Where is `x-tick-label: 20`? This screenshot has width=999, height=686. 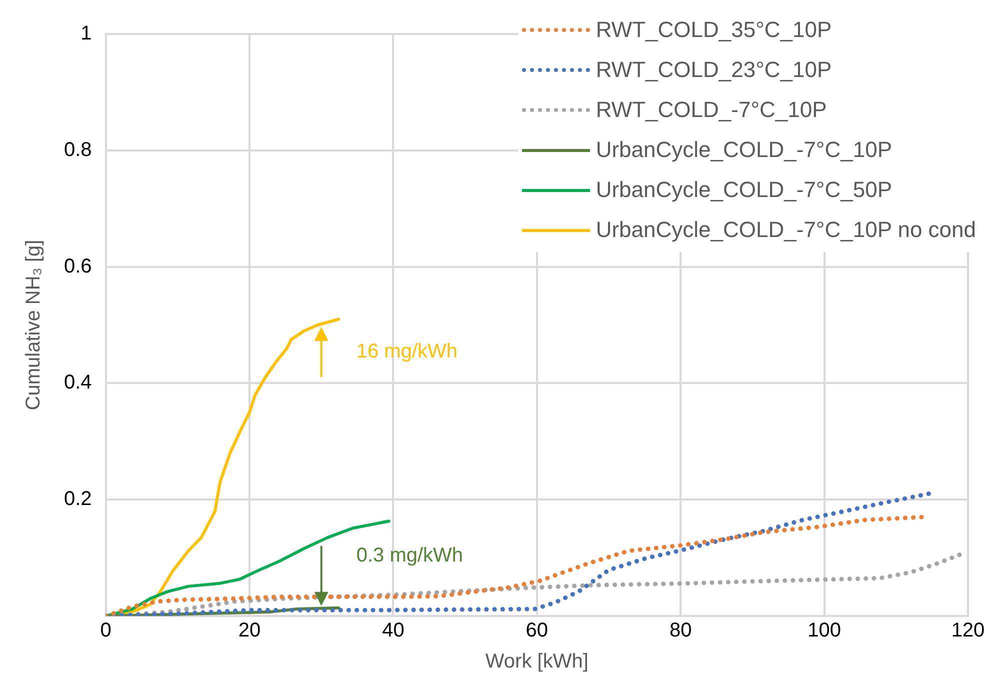 x-tick-label: 20 is located at coordinates (249, 631).